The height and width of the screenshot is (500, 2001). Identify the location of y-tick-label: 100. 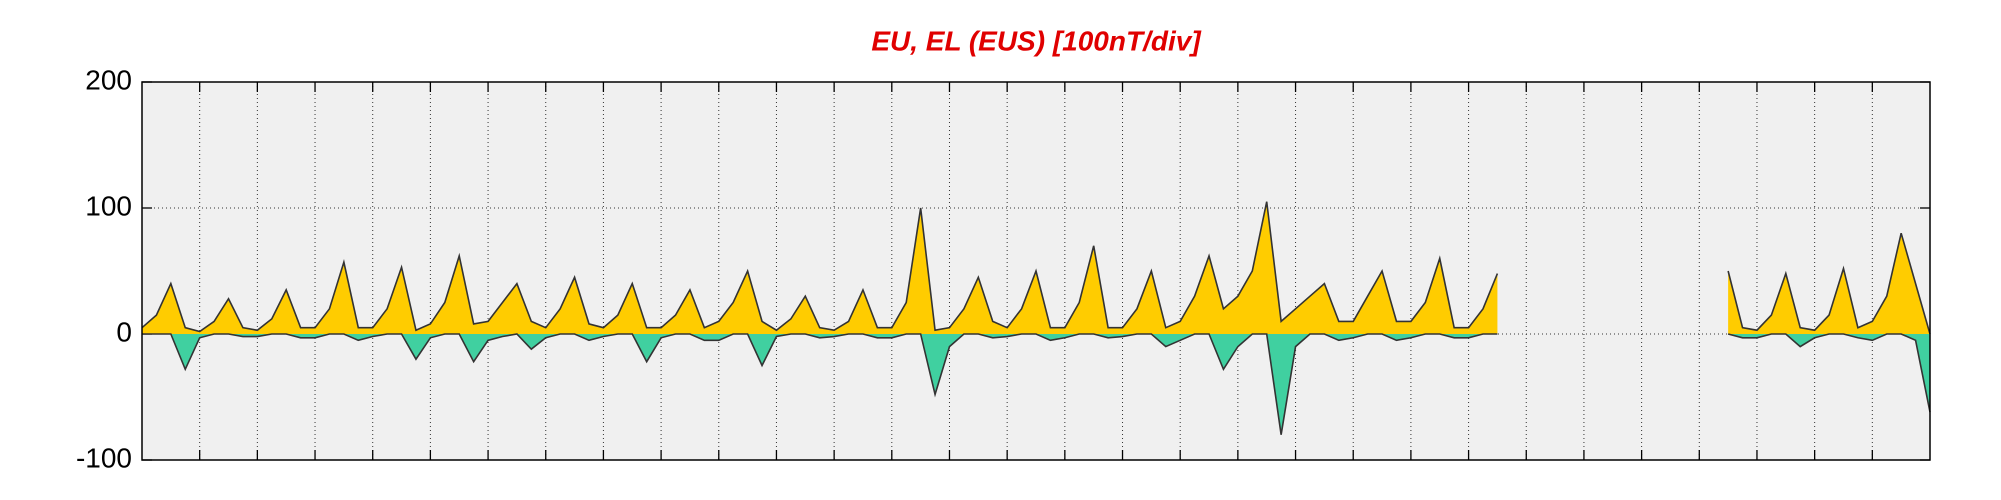
(108, 205).